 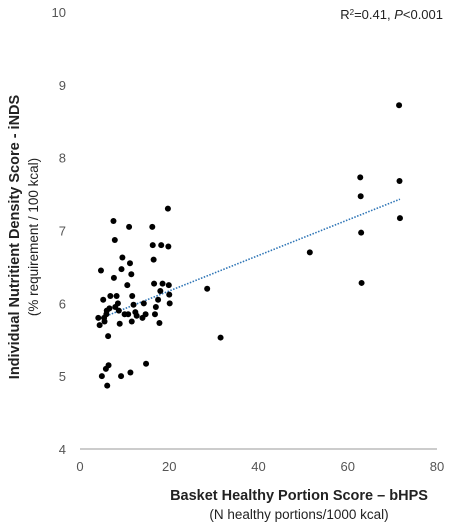 I want to click on y-tick-label: 8, so click(x=62, y=158).